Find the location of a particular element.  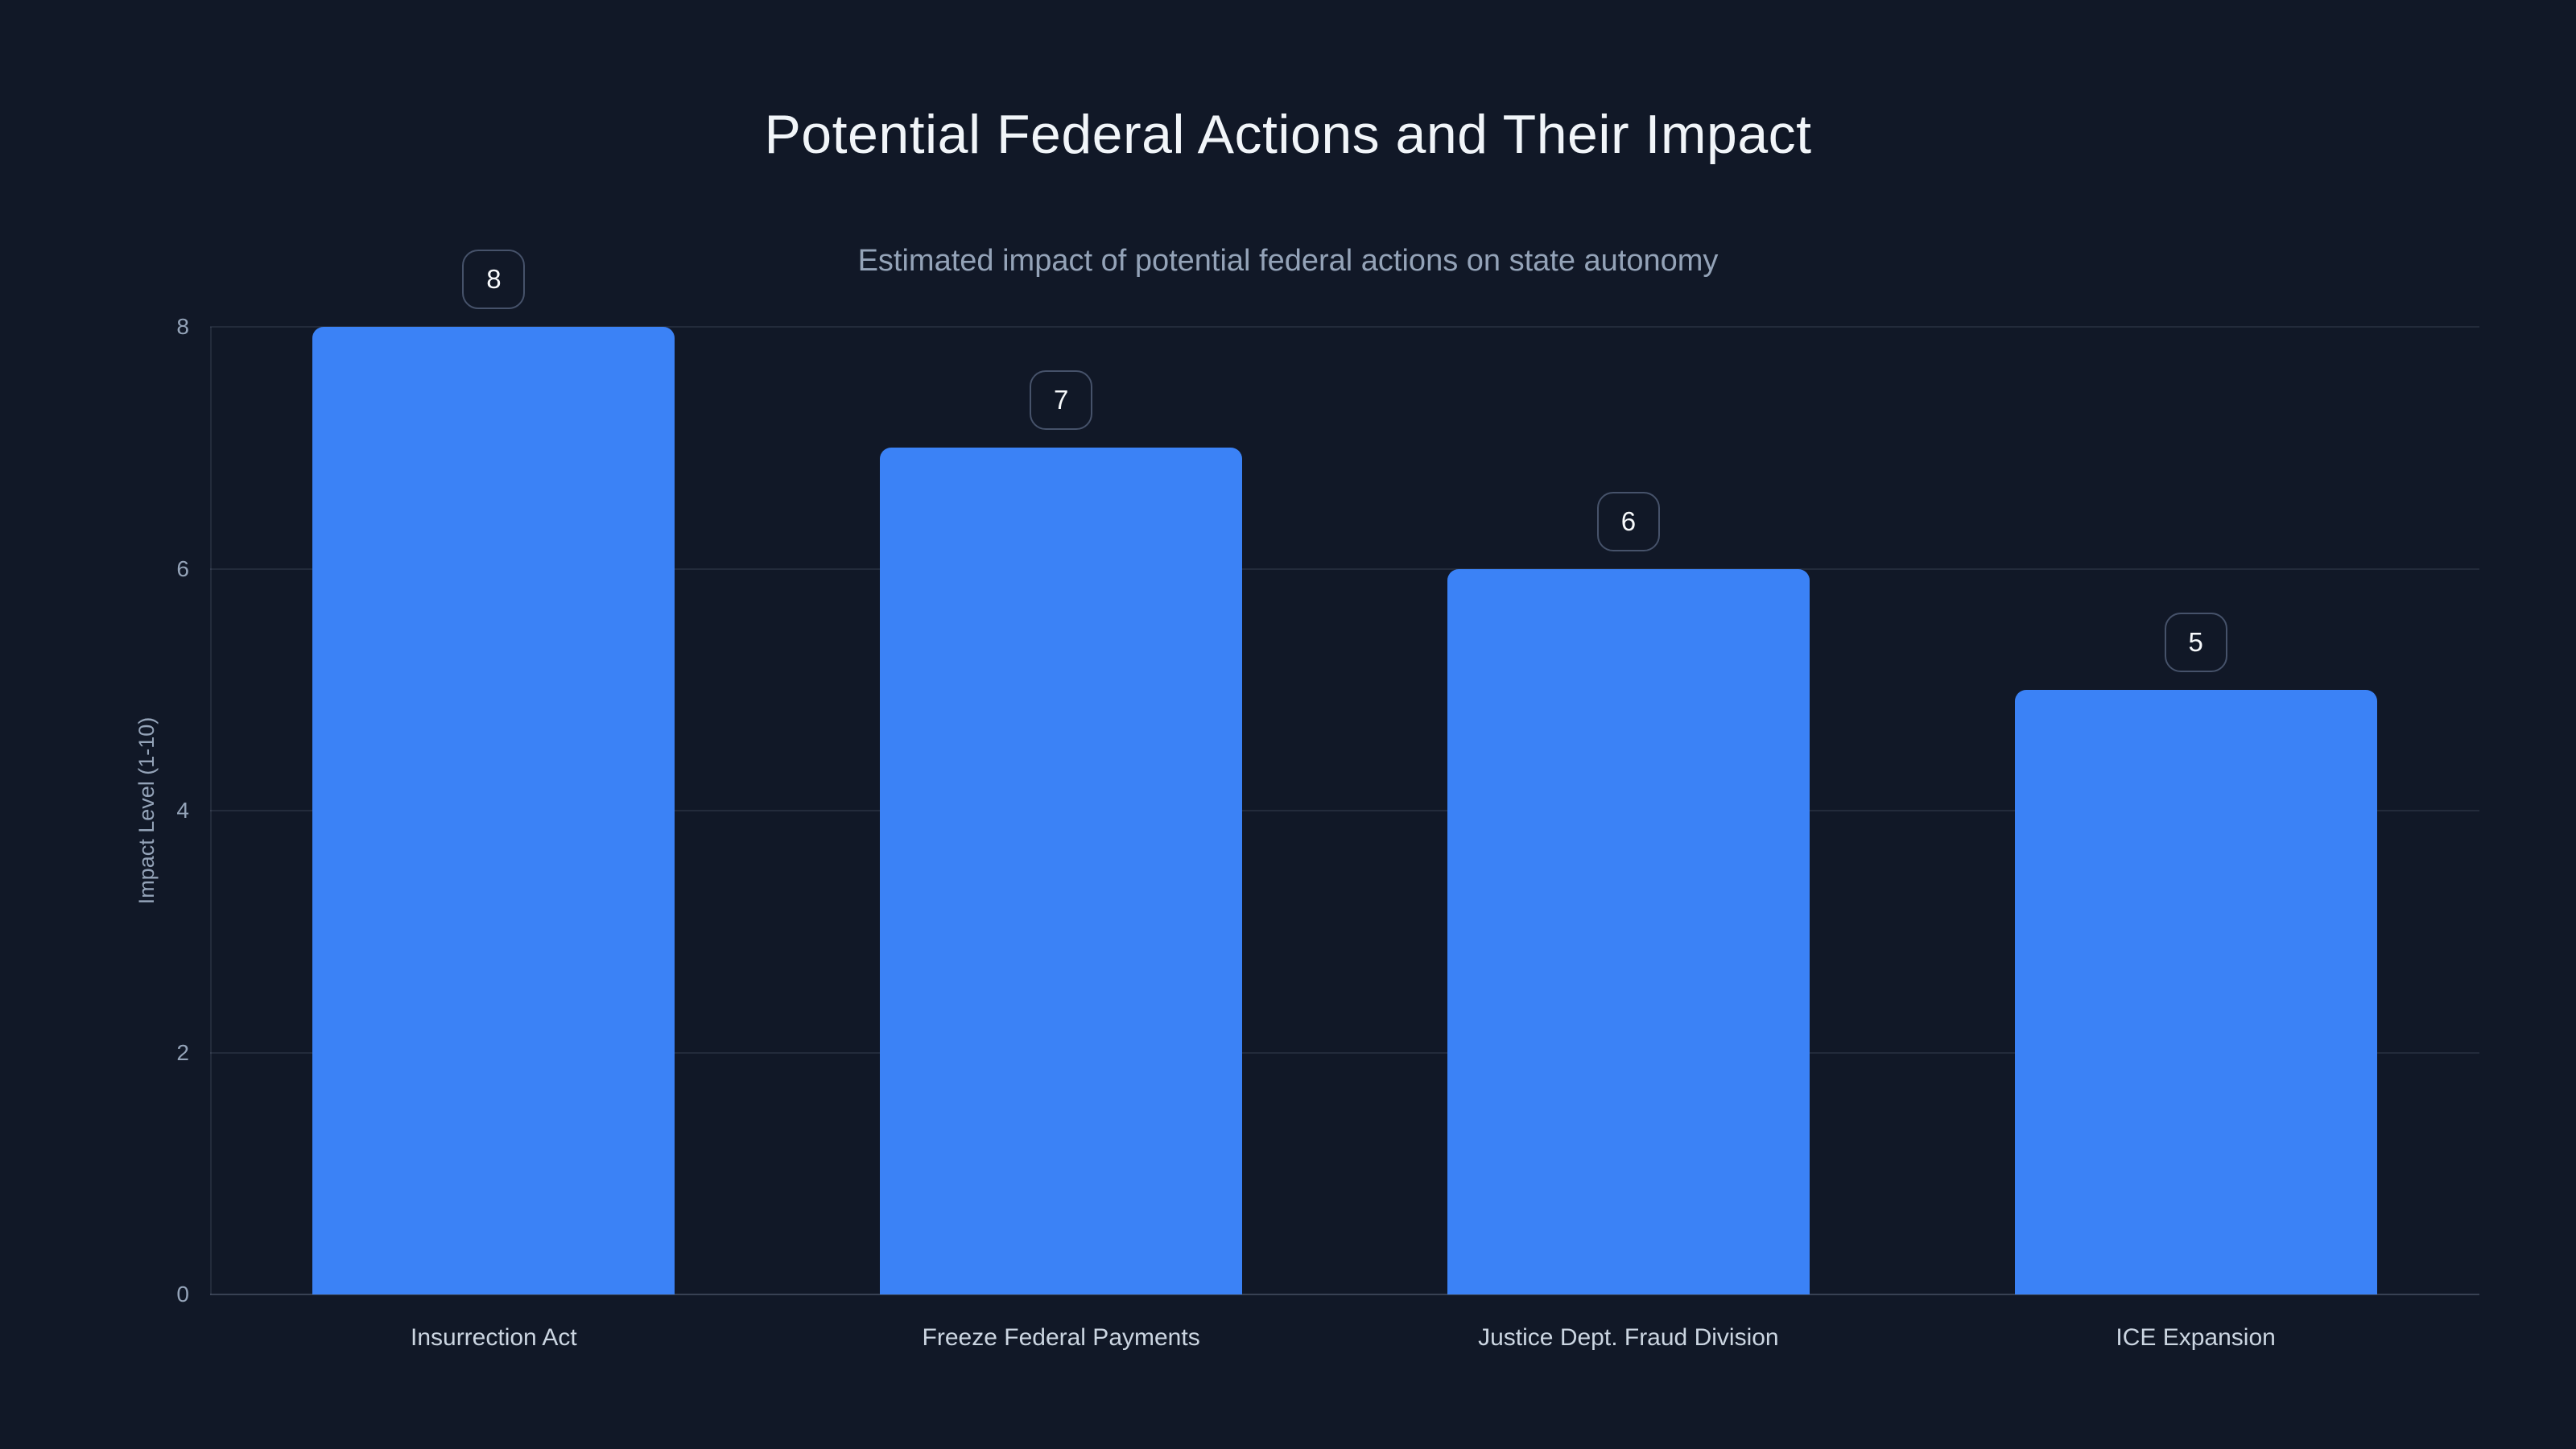

y-axis-line is located at coordinates (211, 810).